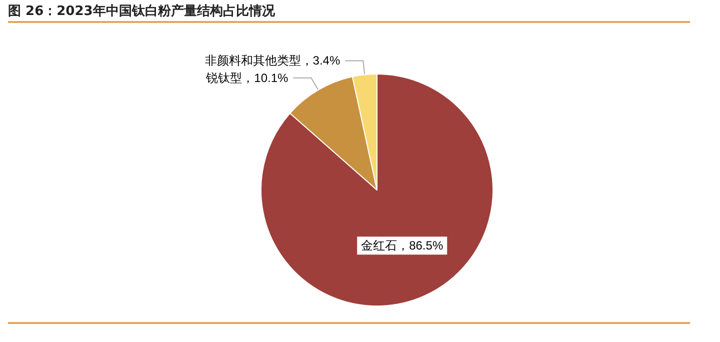 The width and height of the screenshot is (720, 342). What do you see at coordinates (246, 77) in the screenshot?
I see `slice-label: 锐钛型，10.1%` at bounding box center [246, 77].